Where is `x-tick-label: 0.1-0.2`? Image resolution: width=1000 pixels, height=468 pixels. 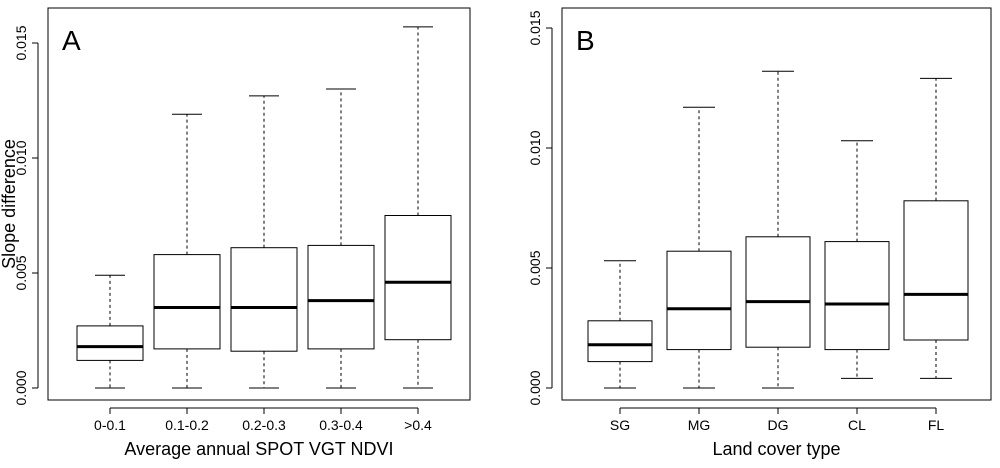
x-tick-label: 0.1-0.2 is located at coordinates (187, 425).